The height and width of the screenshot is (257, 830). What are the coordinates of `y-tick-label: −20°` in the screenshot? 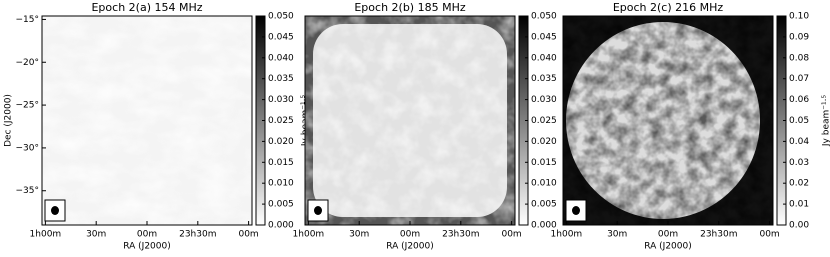 It's located at (28, 63).